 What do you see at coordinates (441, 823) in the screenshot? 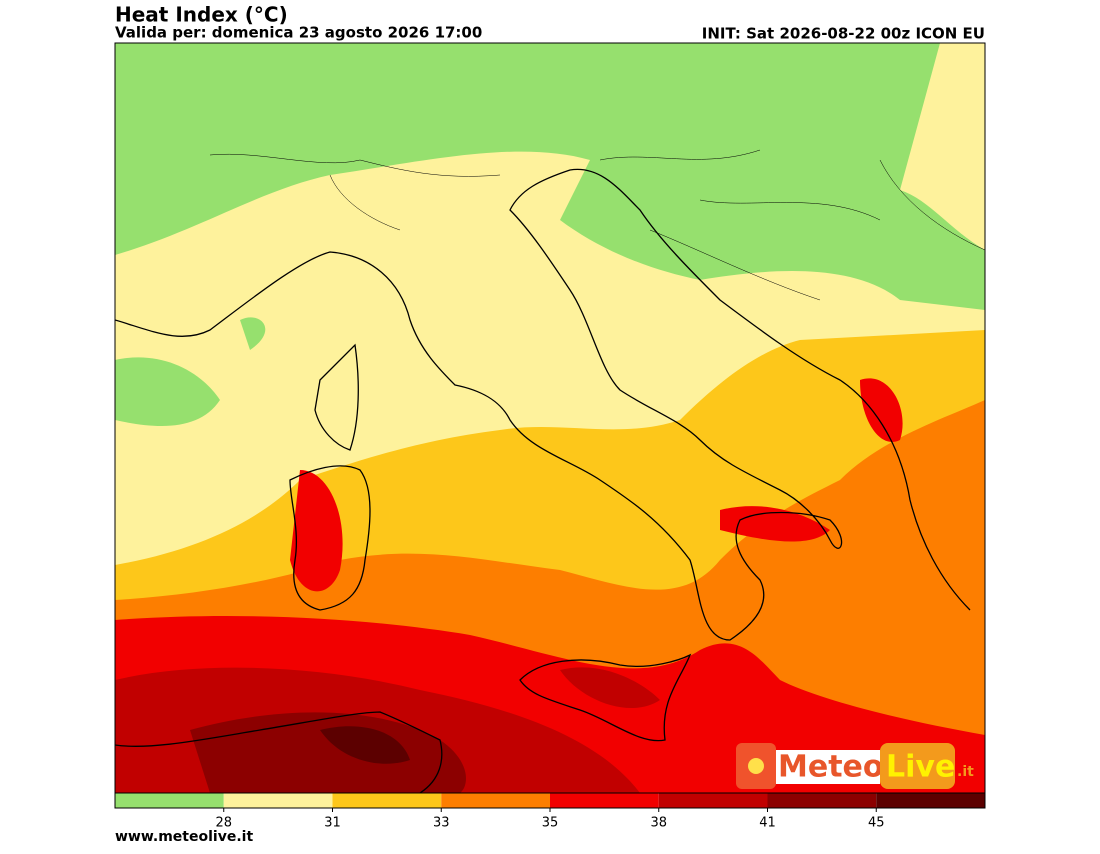
I see `colorbar-tick-label: 33` at bounding box center [441, 823].